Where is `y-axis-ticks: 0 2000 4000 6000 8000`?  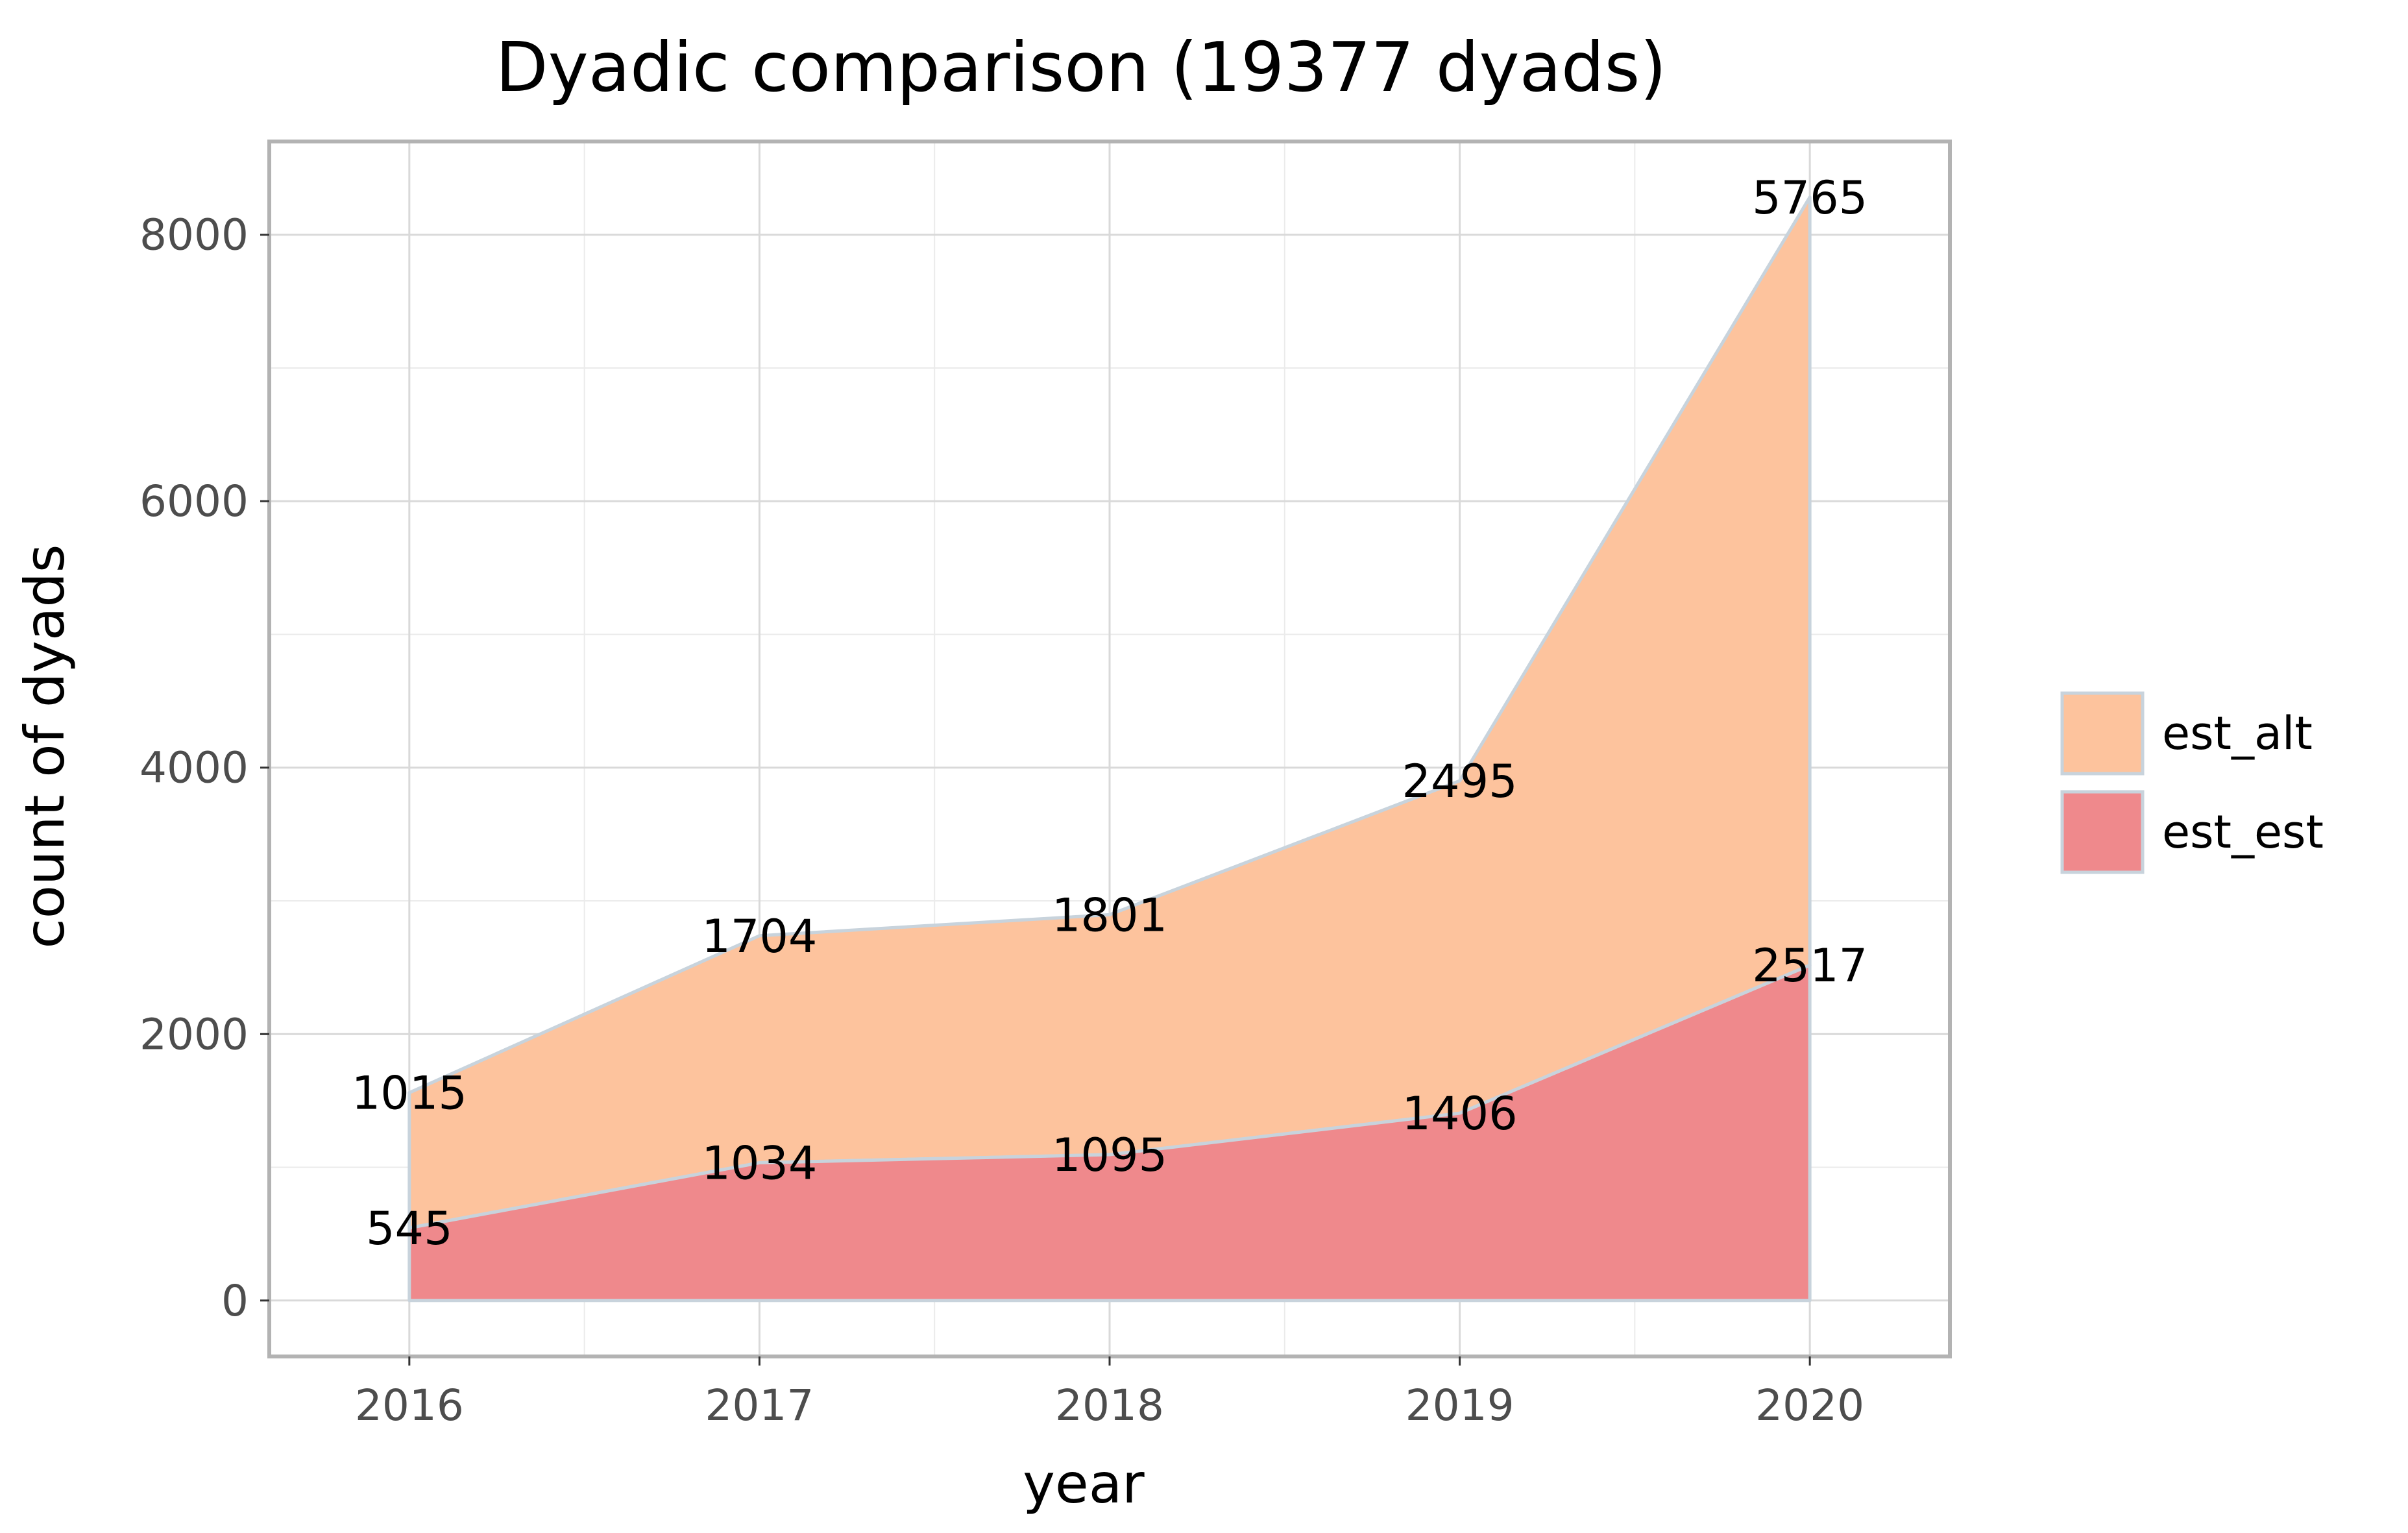 y-axis-ticks: 0 2000 4000 6000 8000 is located at coordinates (204, 768).